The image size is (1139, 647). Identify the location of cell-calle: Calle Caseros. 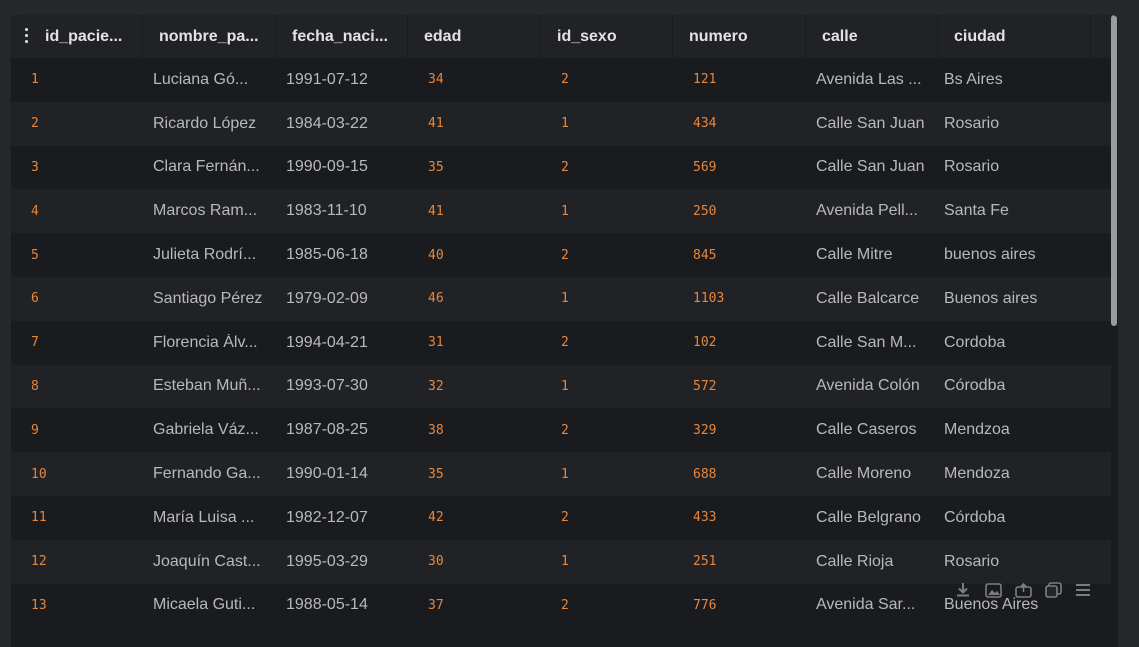
(866, 430).